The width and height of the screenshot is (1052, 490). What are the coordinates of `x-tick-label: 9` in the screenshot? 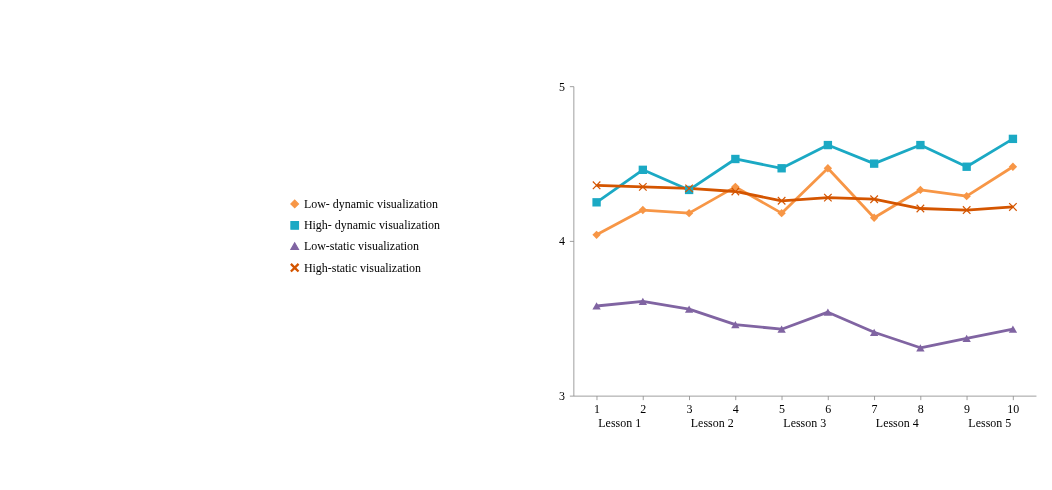 It's located at (967, 408).